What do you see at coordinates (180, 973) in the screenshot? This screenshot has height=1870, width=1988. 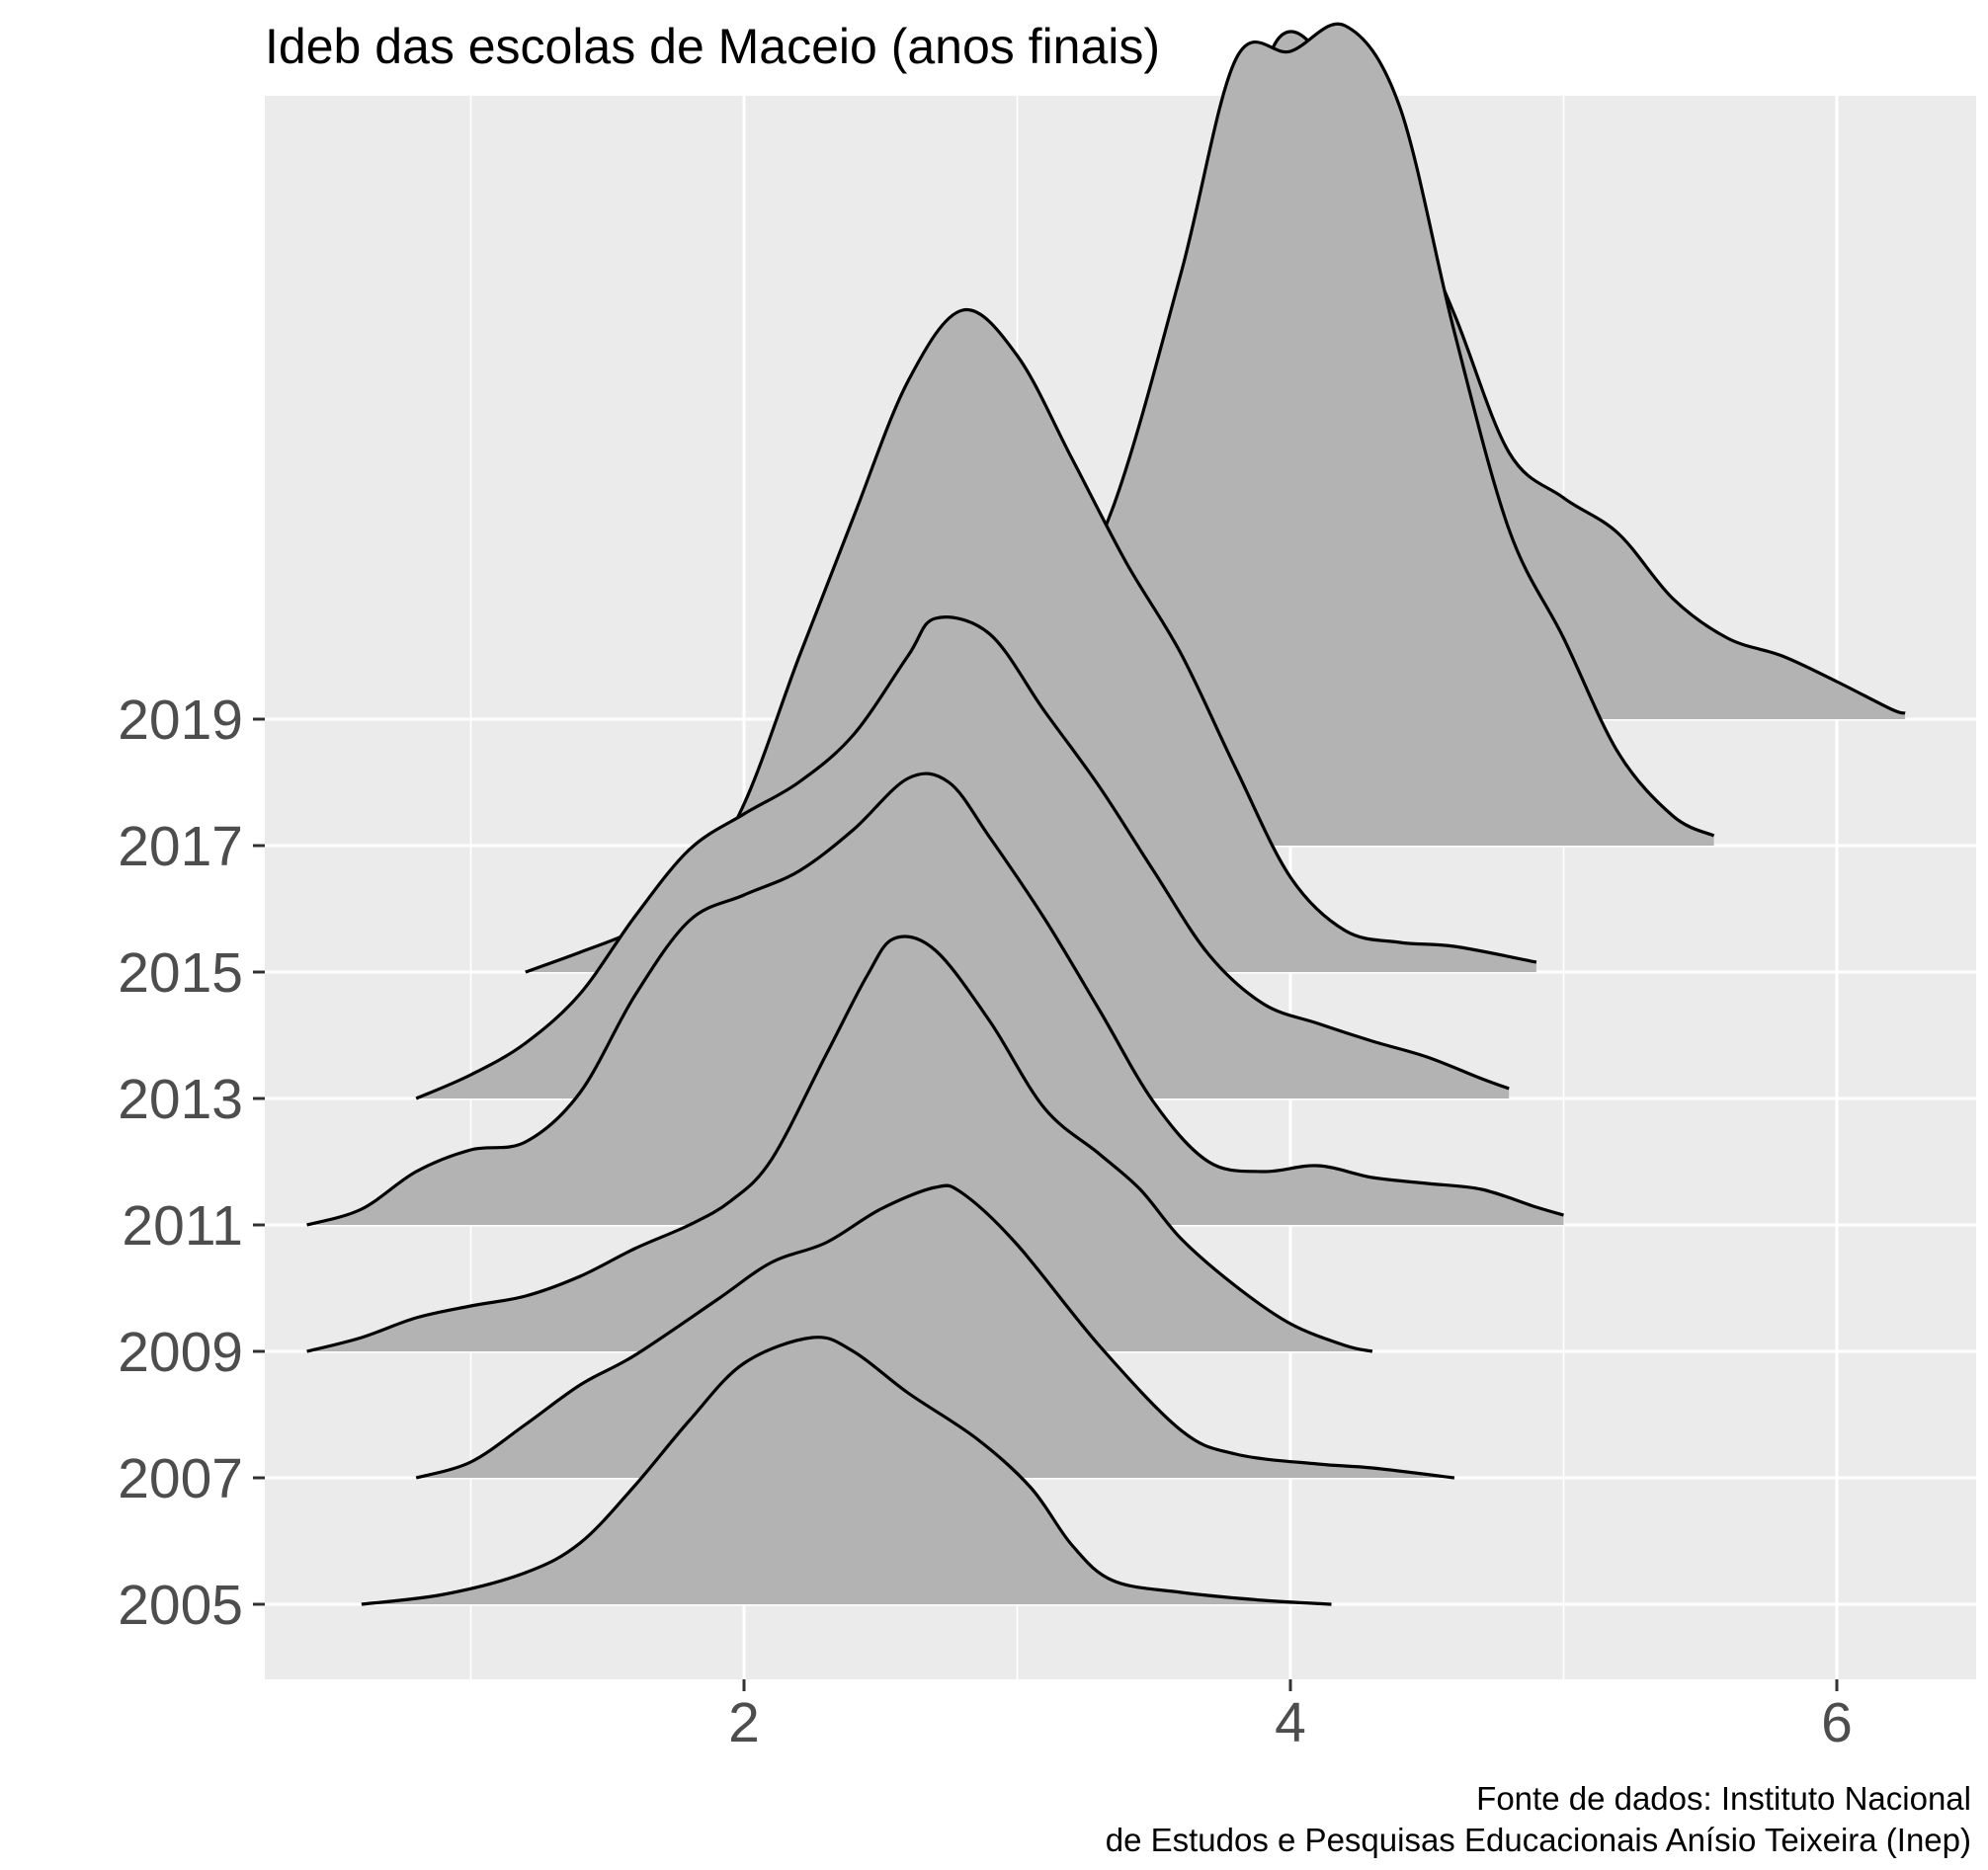 I see `y-tick-label: 2015` at bounding box center [180, 973].